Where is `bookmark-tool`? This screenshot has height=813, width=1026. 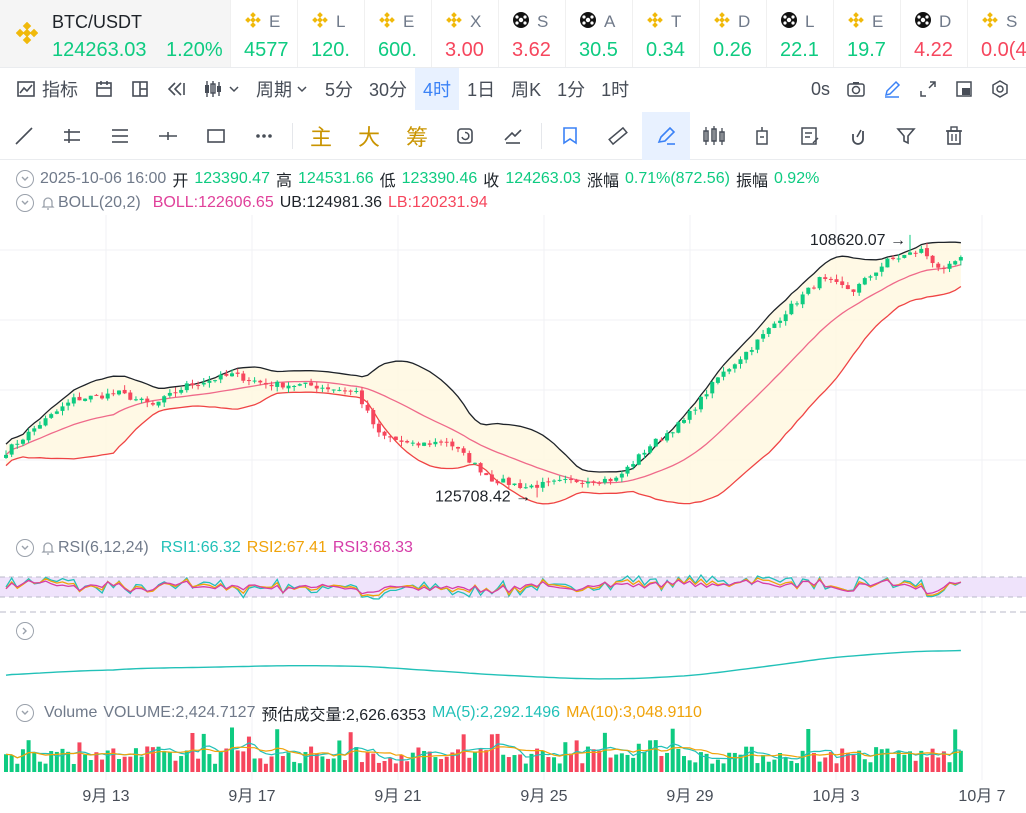 bookmark-tool is located at coordinates (570, 136).